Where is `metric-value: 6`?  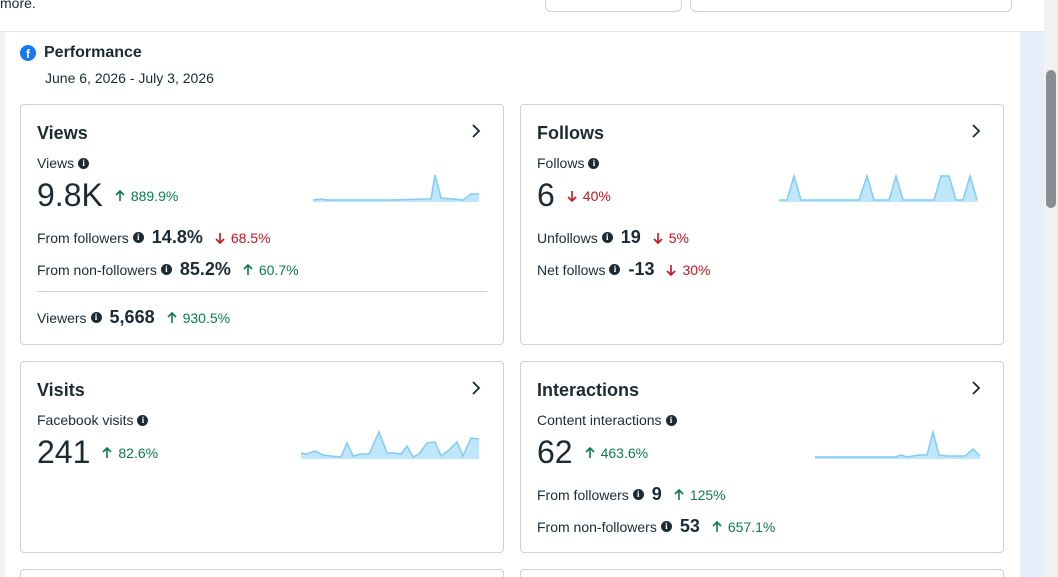
metric-value: 6 is located at coordinates (546, 195).